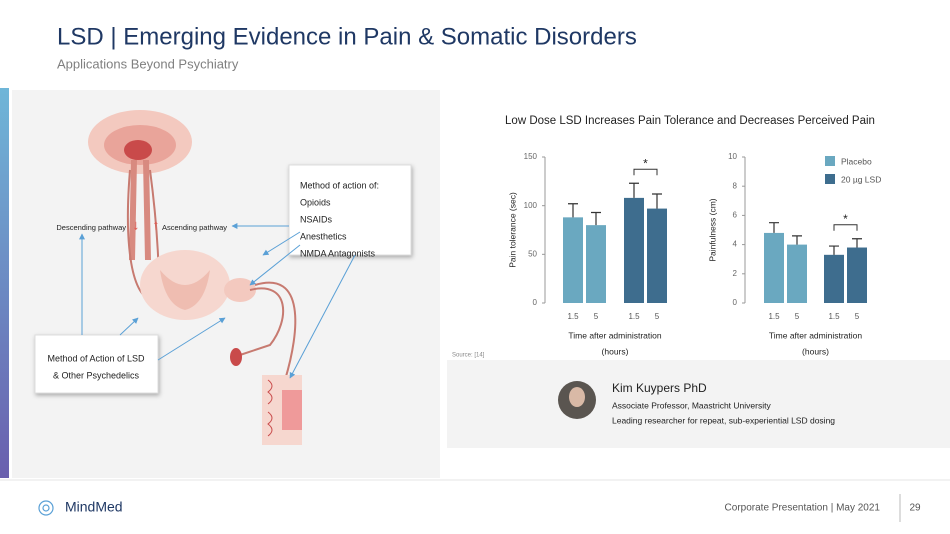  What do you see at coordinates (712, 229) in the screenshot?
I see `y-axis-label: Painfulness (cm)` at bounding box center [712, 229].